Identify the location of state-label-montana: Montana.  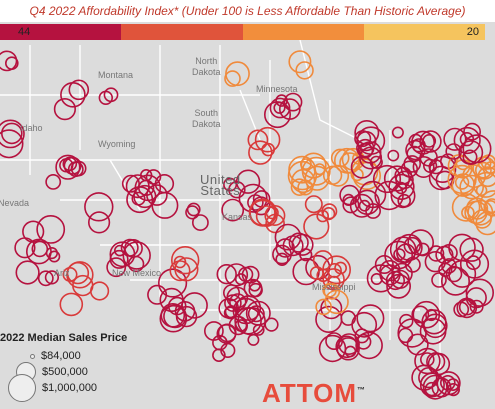
(115, 75).